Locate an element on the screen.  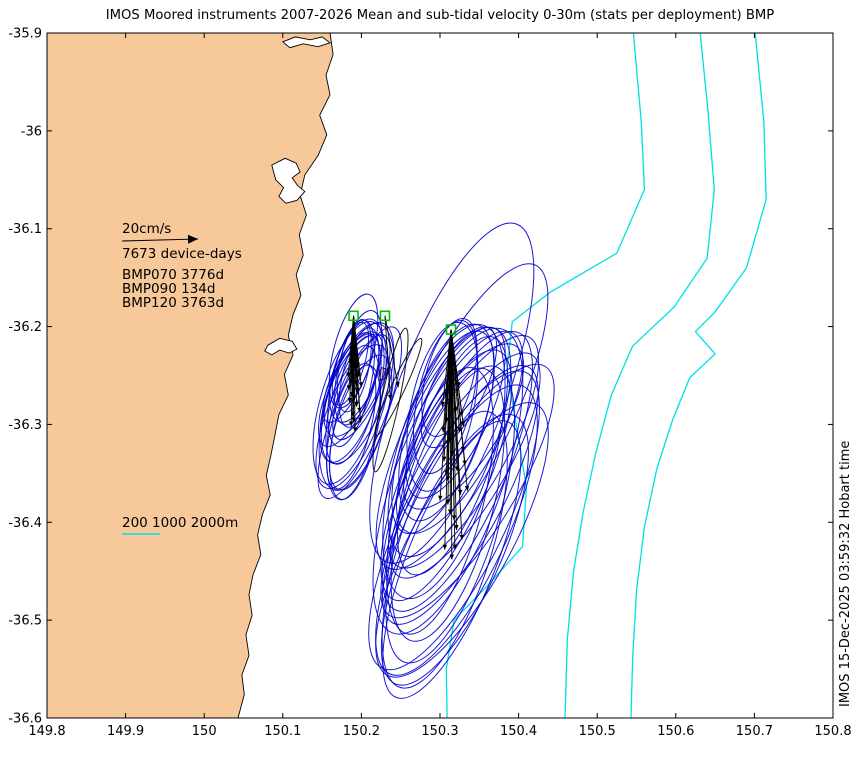
x-tick-label: 150.2 is located at coordinates (361, 731).